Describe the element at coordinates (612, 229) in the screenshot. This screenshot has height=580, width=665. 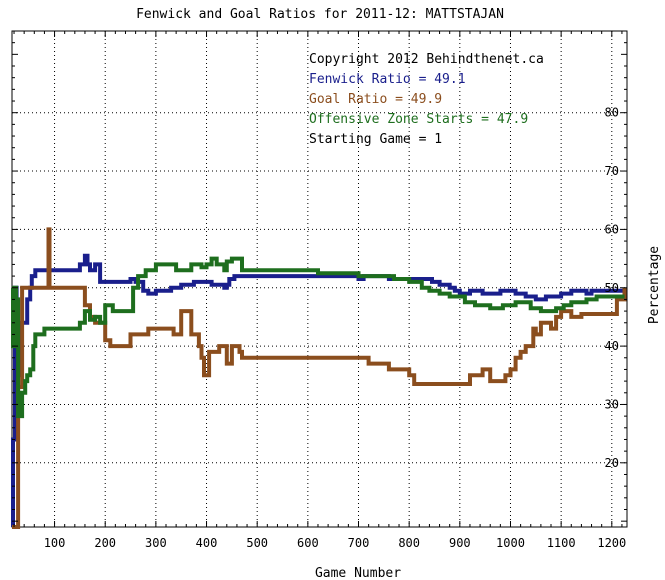
I see `y-tick-label: 60` at that location.